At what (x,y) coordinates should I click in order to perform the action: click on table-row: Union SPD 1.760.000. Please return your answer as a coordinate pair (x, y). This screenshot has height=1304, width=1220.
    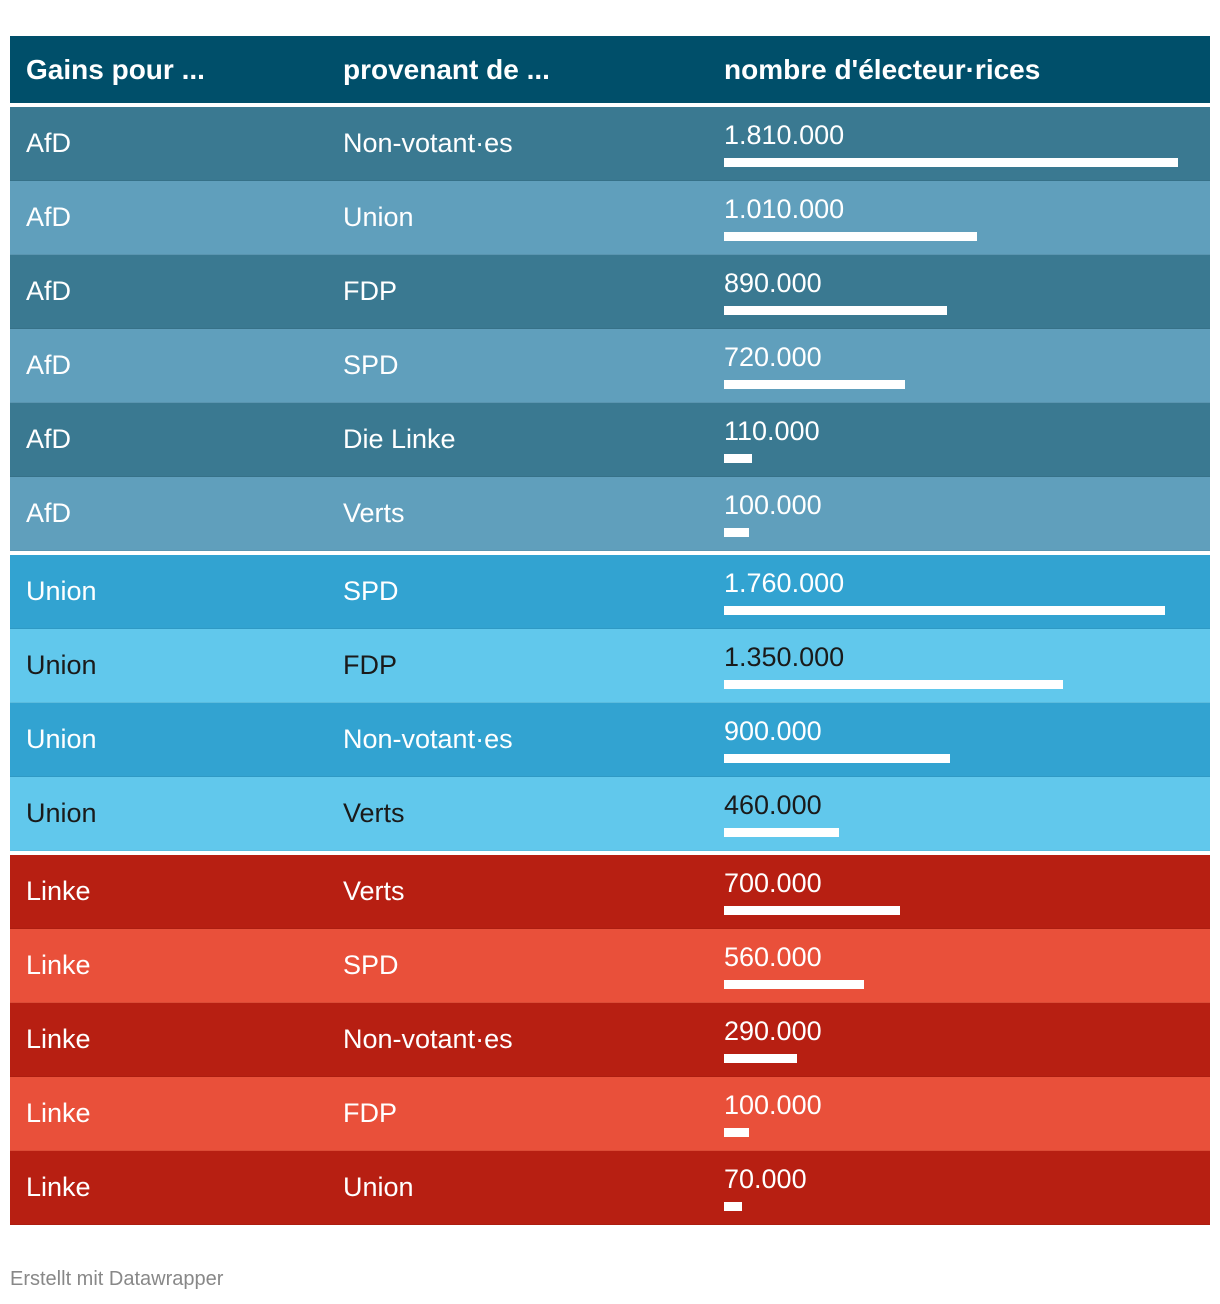
    Looking at the image, I should click on (610, 592).